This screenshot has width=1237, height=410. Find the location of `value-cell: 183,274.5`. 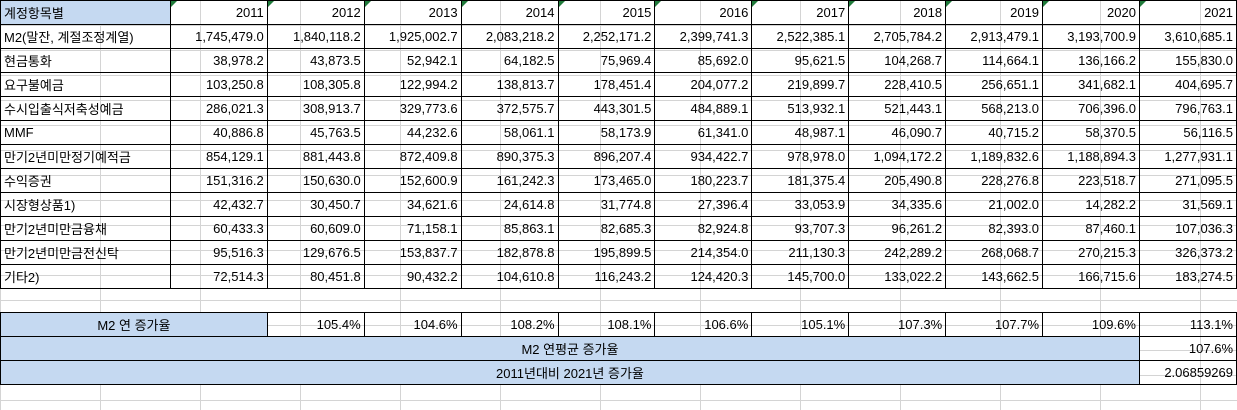

value-cell: 183,274.5 is located at coordinates (1187, 276).